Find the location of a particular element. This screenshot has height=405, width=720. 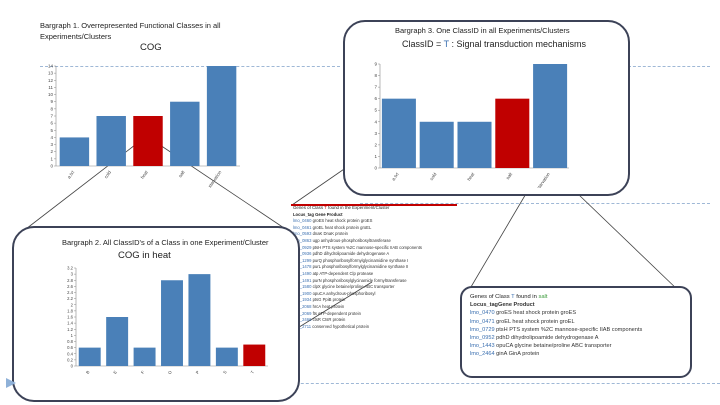

locus-tag-link: lmo_0929 is located at coordinates (302, 247).